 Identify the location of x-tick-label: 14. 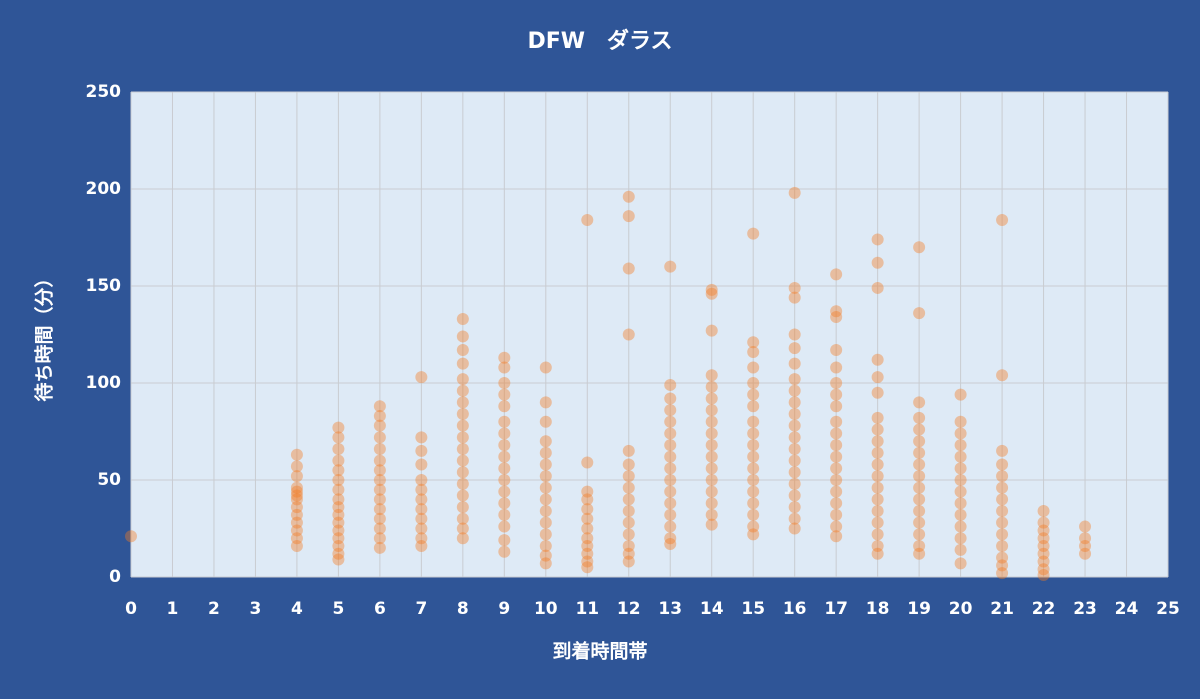
(712, 609).